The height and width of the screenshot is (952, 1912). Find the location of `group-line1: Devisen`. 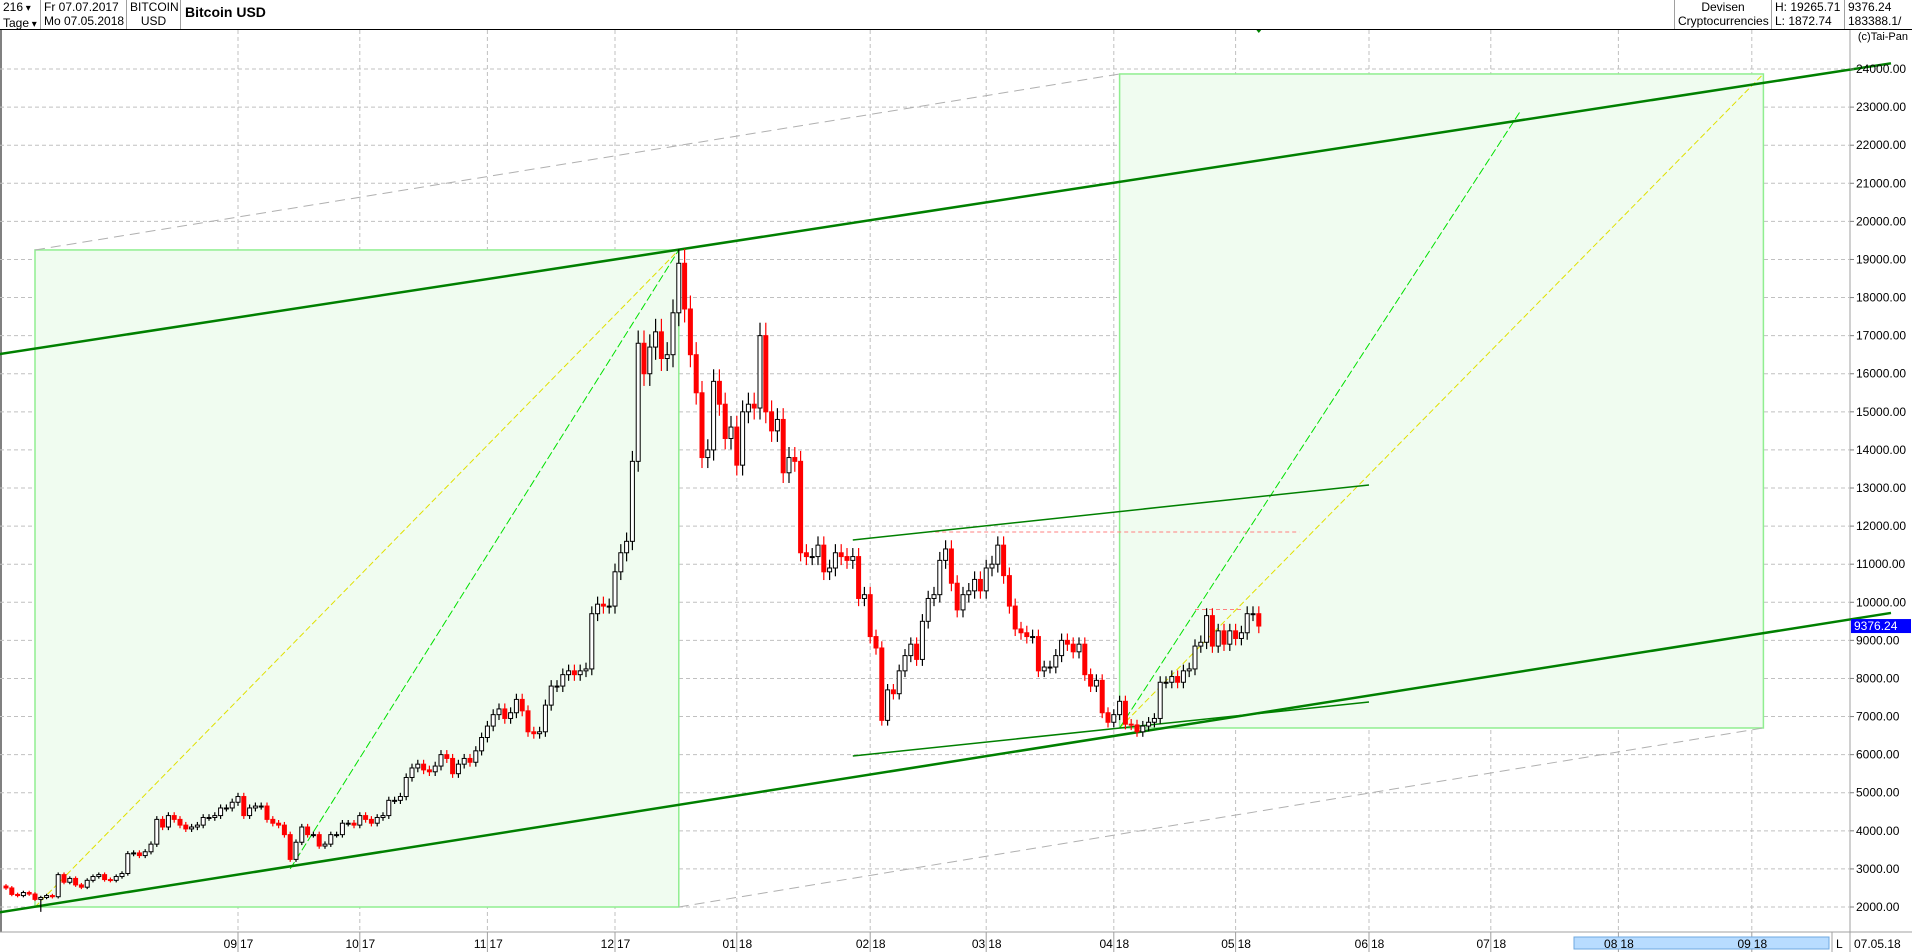

group-line1: Devisen is located at coordinates (1723, 7).